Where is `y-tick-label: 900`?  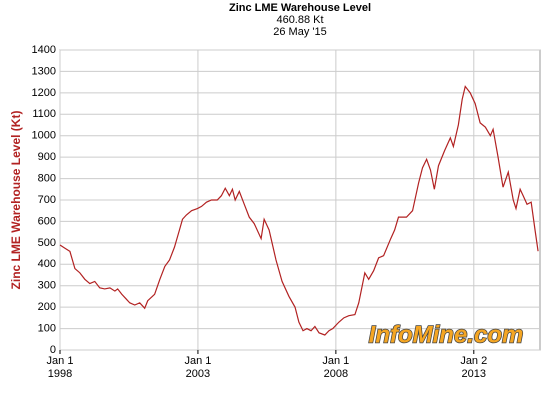 y-tick-label: 900 is located at coordinates (47, 157).